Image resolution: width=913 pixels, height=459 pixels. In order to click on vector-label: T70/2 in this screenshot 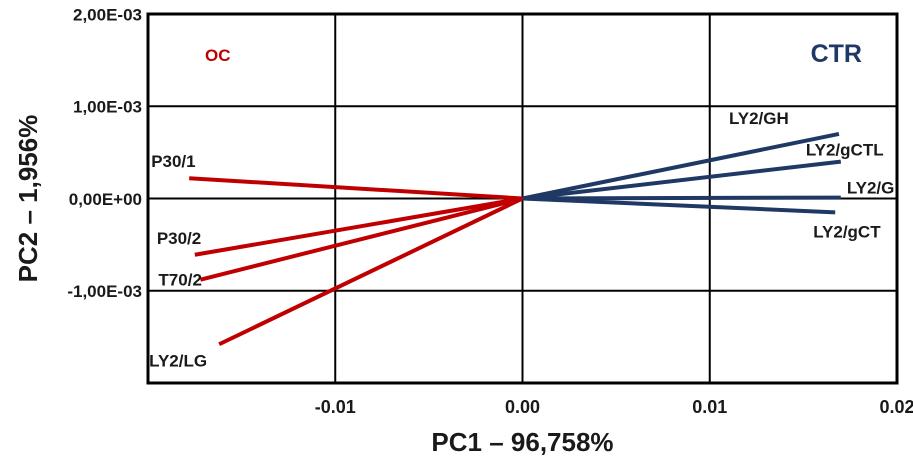, I will do `click(179, 280)`.